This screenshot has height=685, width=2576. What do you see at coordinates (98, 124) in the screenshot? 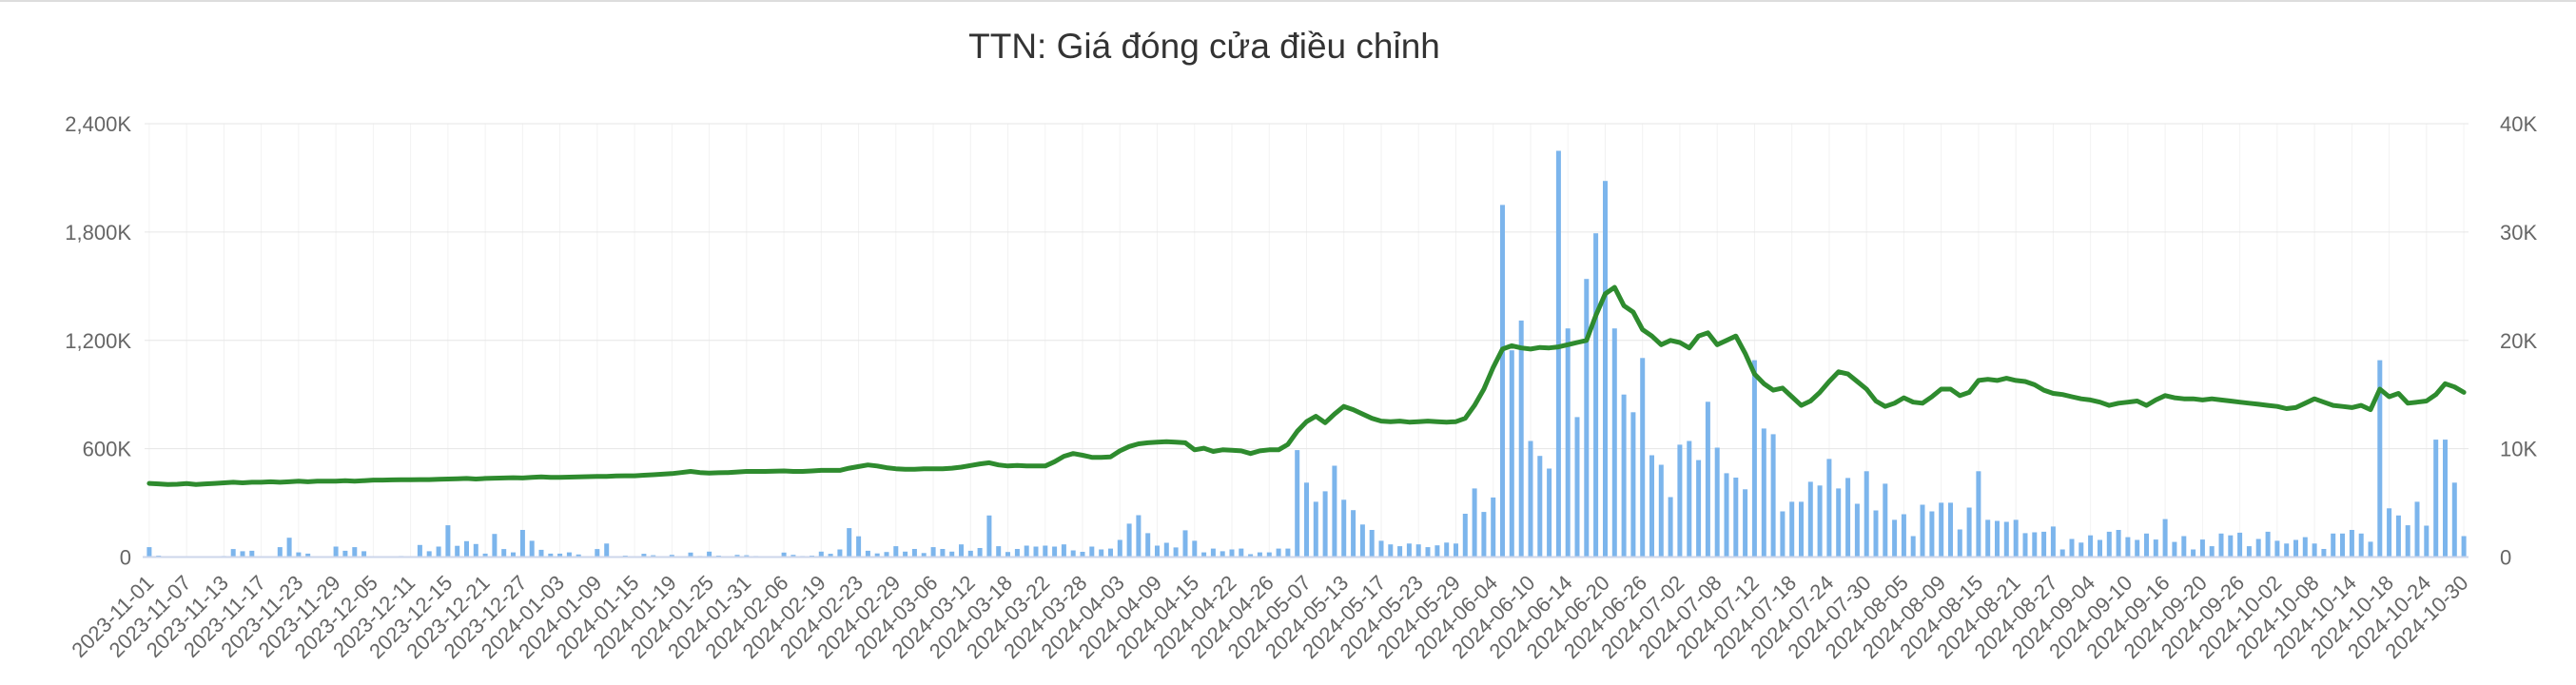
I see `left-axis-label: 2,400K` at bounding box center [98, 124].